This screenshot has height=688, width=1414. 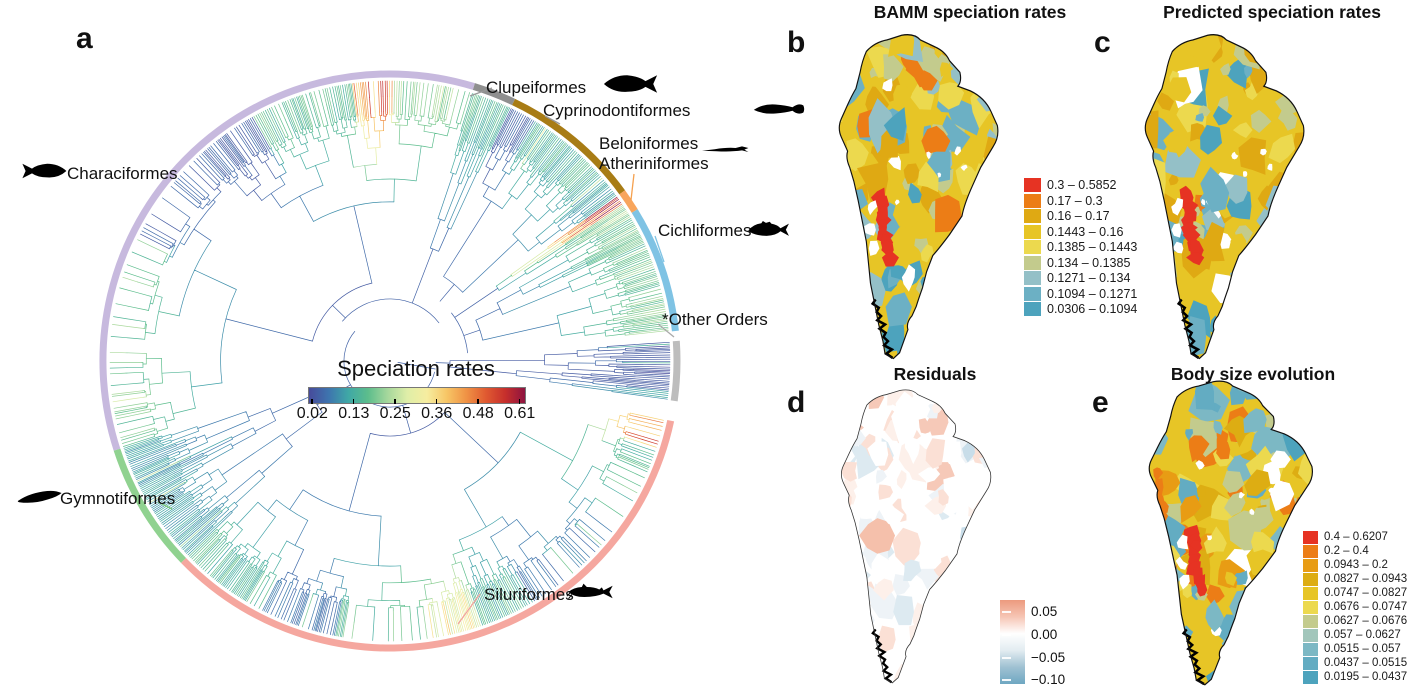 What do you see at coordinates (1366, 677) in the screenshot?
I see `legend-range-label: 0.0195 – 0.0437` at bounding box center [1366, 677].